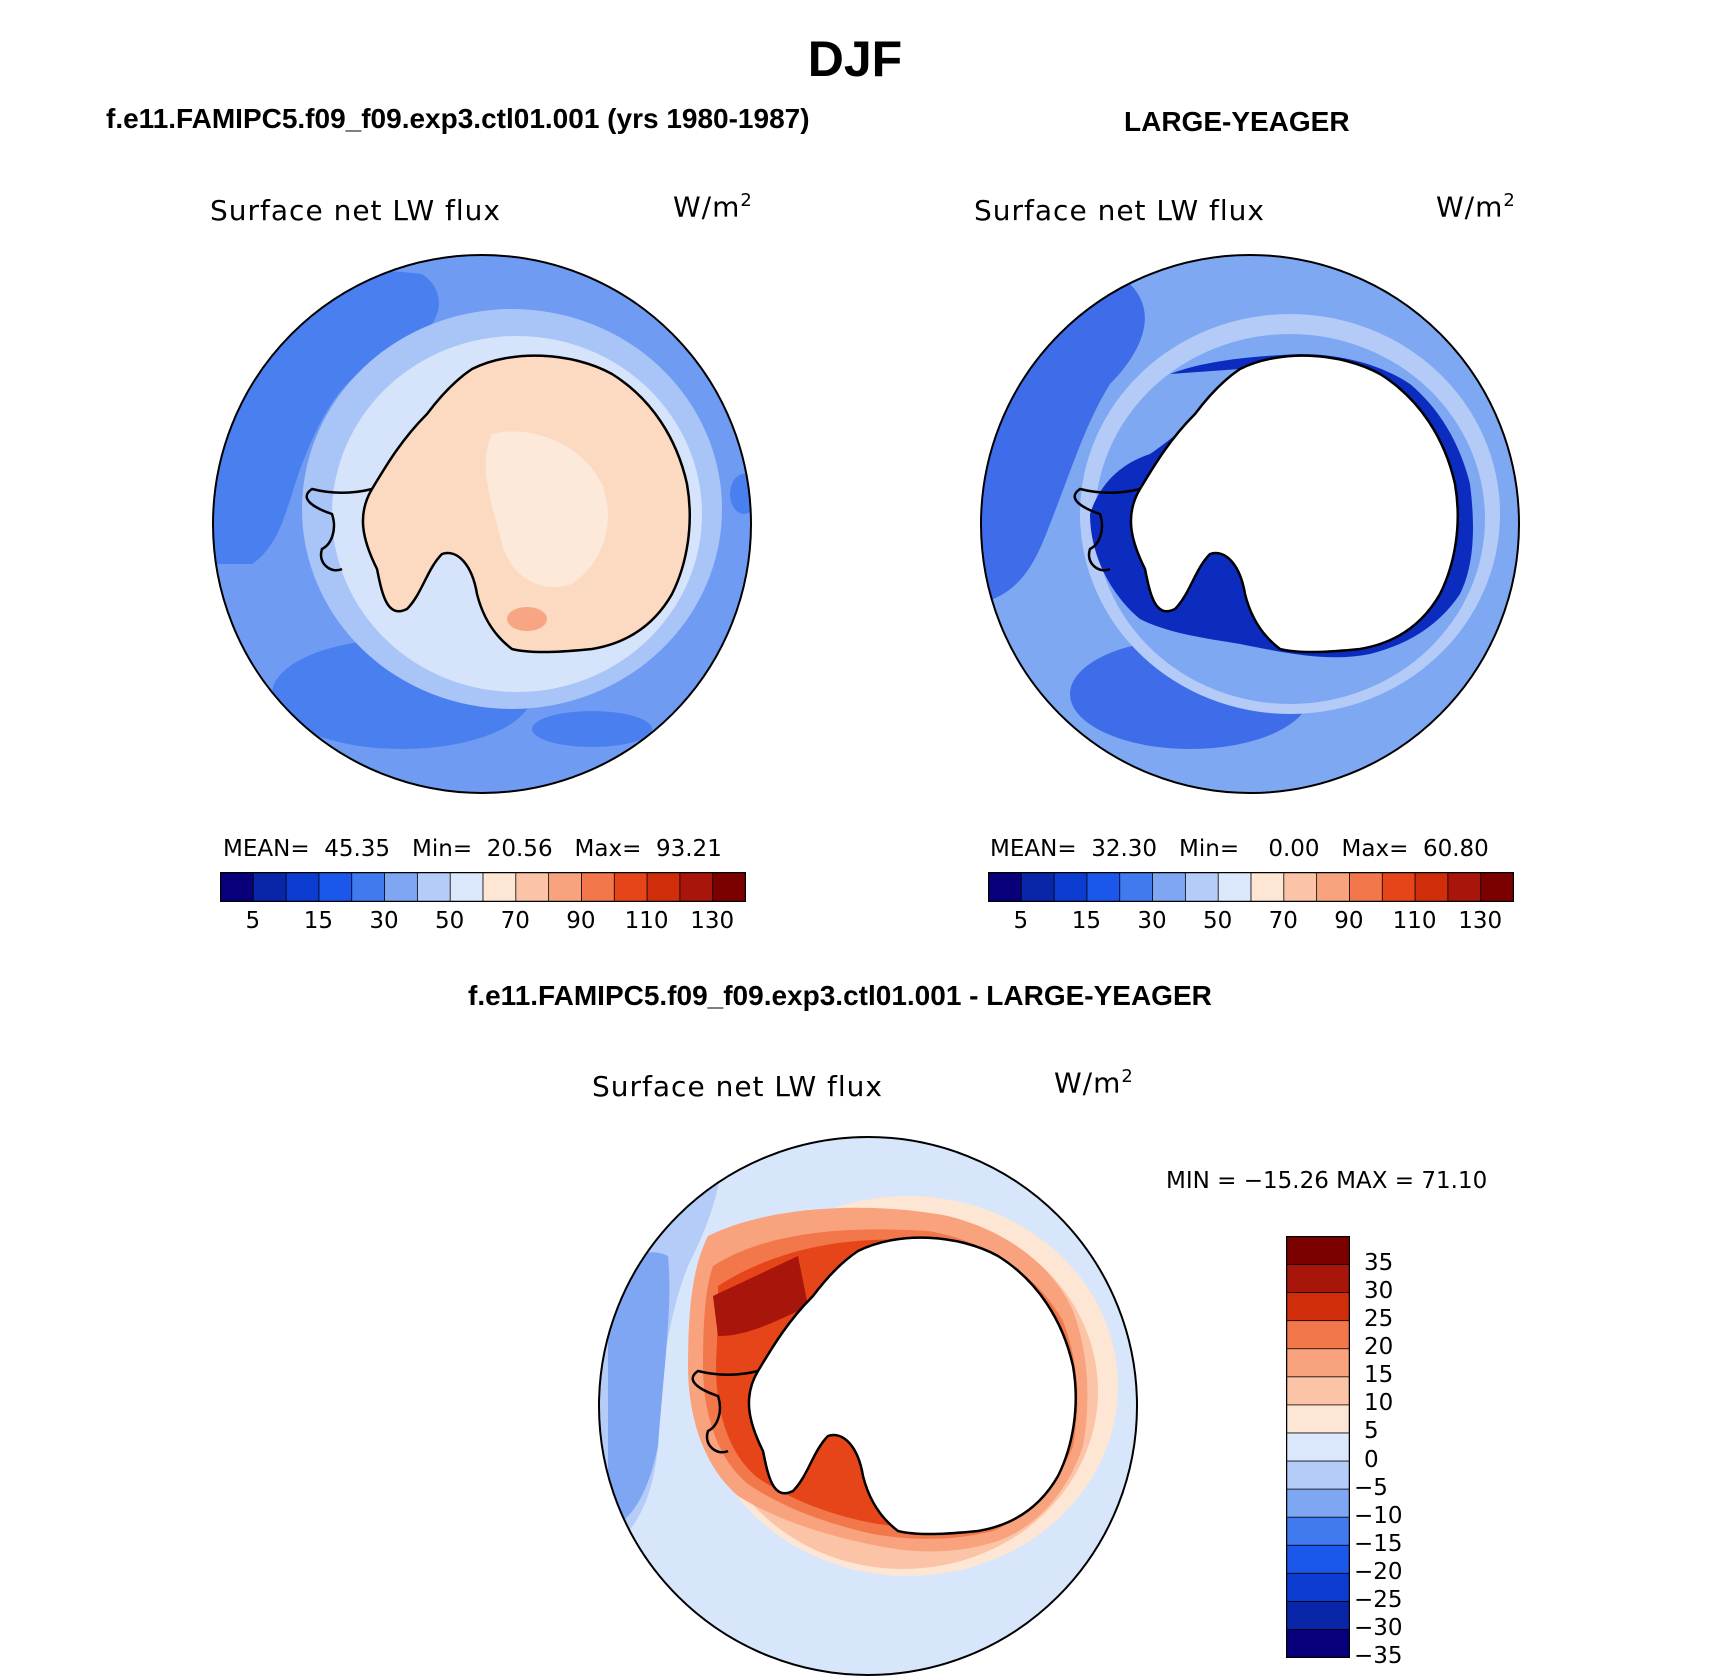 This screenshot has width=1710, height=1678. What do you see at coordinates (1107, 529) in the screenshot?
I see `map2-peninsula` at bounding box center [1107, 529].